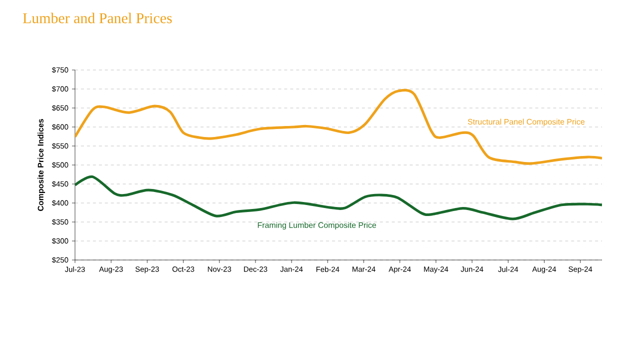 The image size is (636, 347). What do you see at coordinates (338, 197) in the screenshot?
I see `line-series` at bounding box center [338, 197].